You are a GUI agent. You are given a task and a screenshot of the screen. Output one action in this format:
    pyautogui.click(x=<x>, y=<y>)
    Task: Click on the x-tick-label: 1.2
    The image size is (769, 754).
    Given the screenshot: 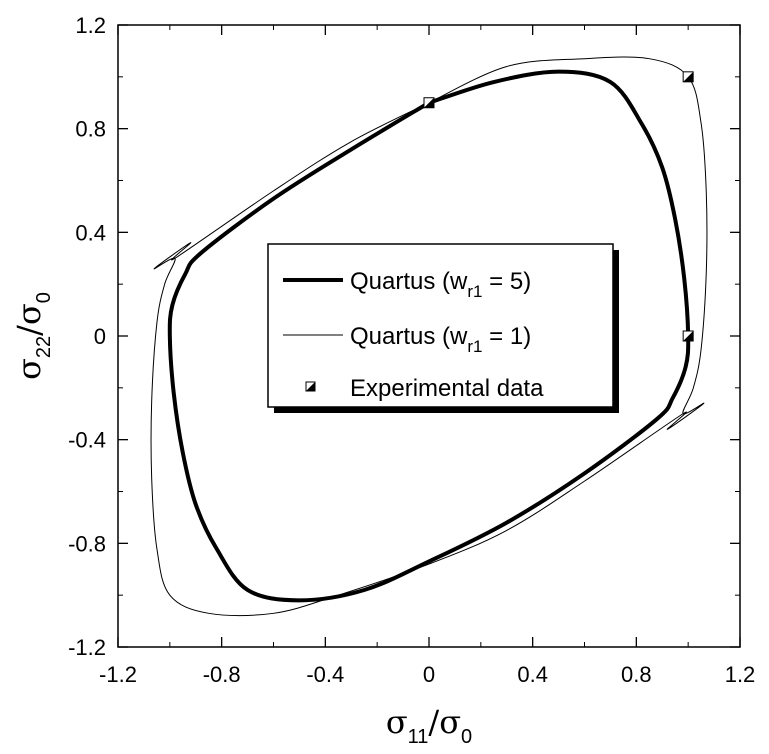 What is the action you would take?
    pyautogui.click(x=740, y=674)
    